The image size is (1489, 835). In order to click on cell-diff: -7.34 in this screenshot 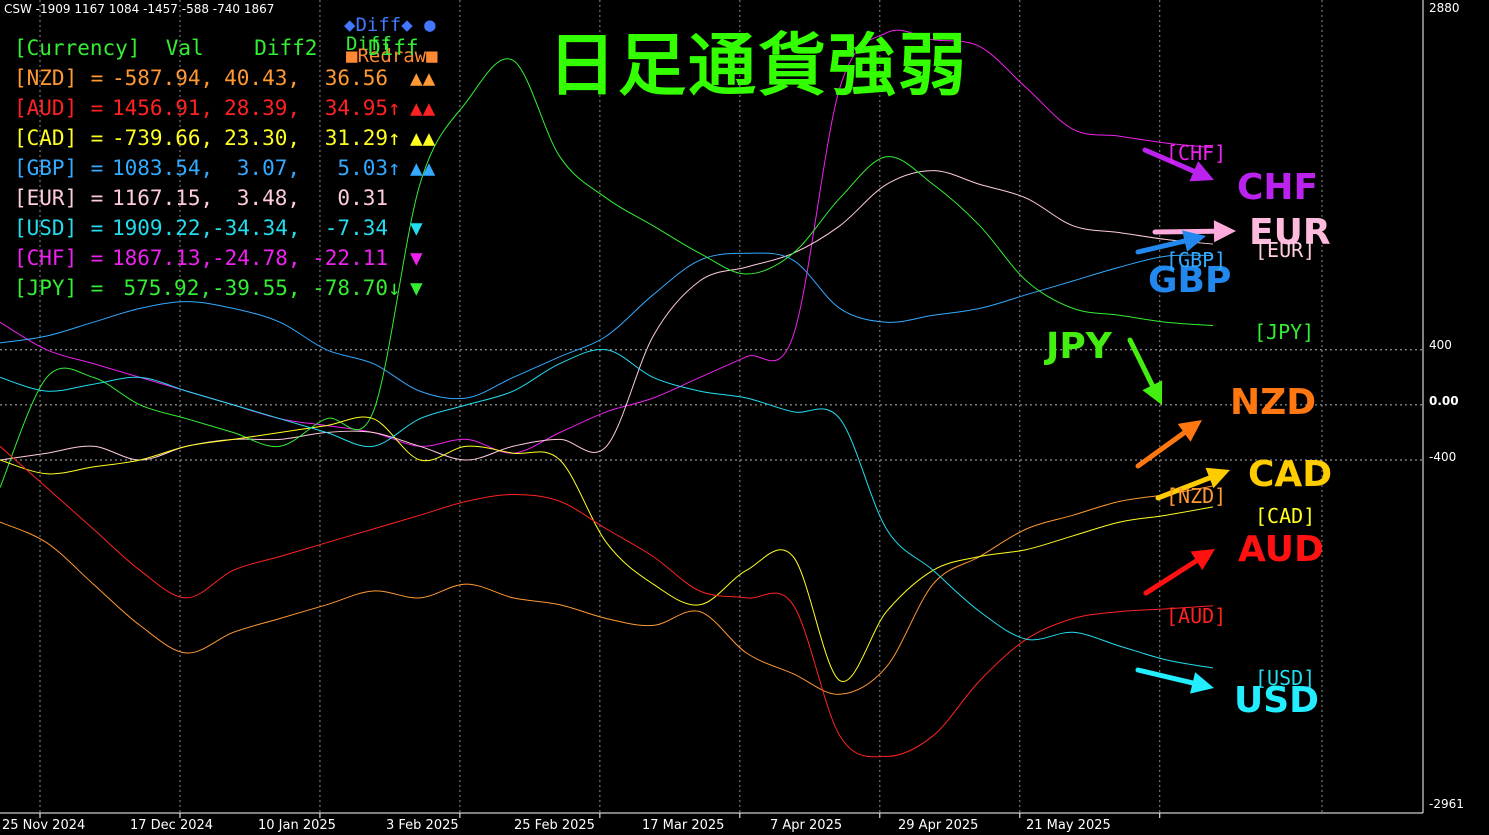, I will do `click(356, 228)`.